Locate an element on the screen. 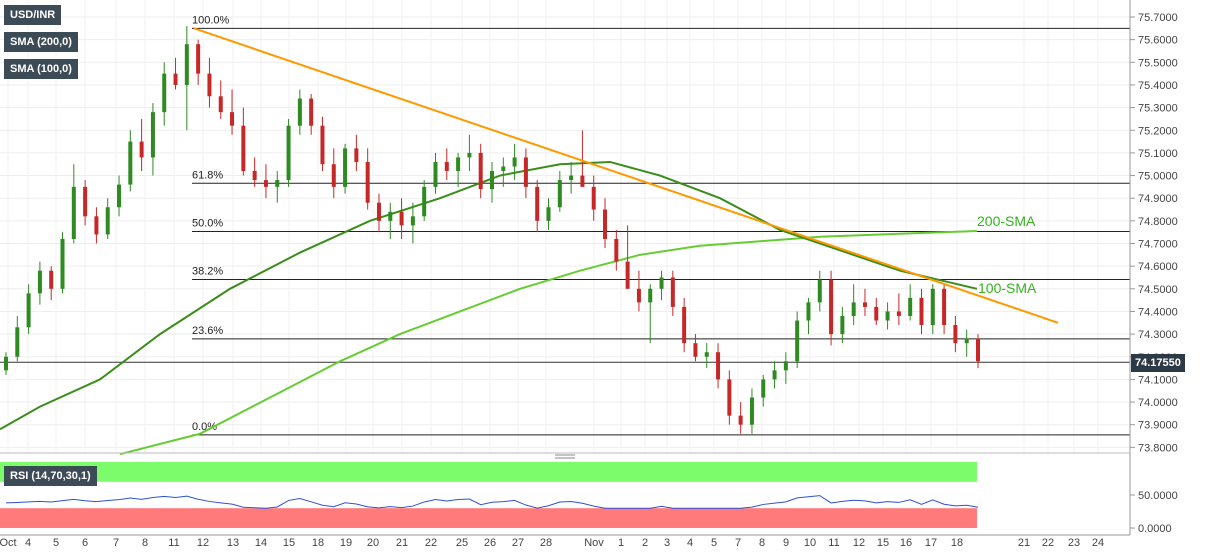 Image resolution: width=1207 pixels, height=555 pixels. sma-100-annotation: 100-SMA is located at coordinates (1007, 288).